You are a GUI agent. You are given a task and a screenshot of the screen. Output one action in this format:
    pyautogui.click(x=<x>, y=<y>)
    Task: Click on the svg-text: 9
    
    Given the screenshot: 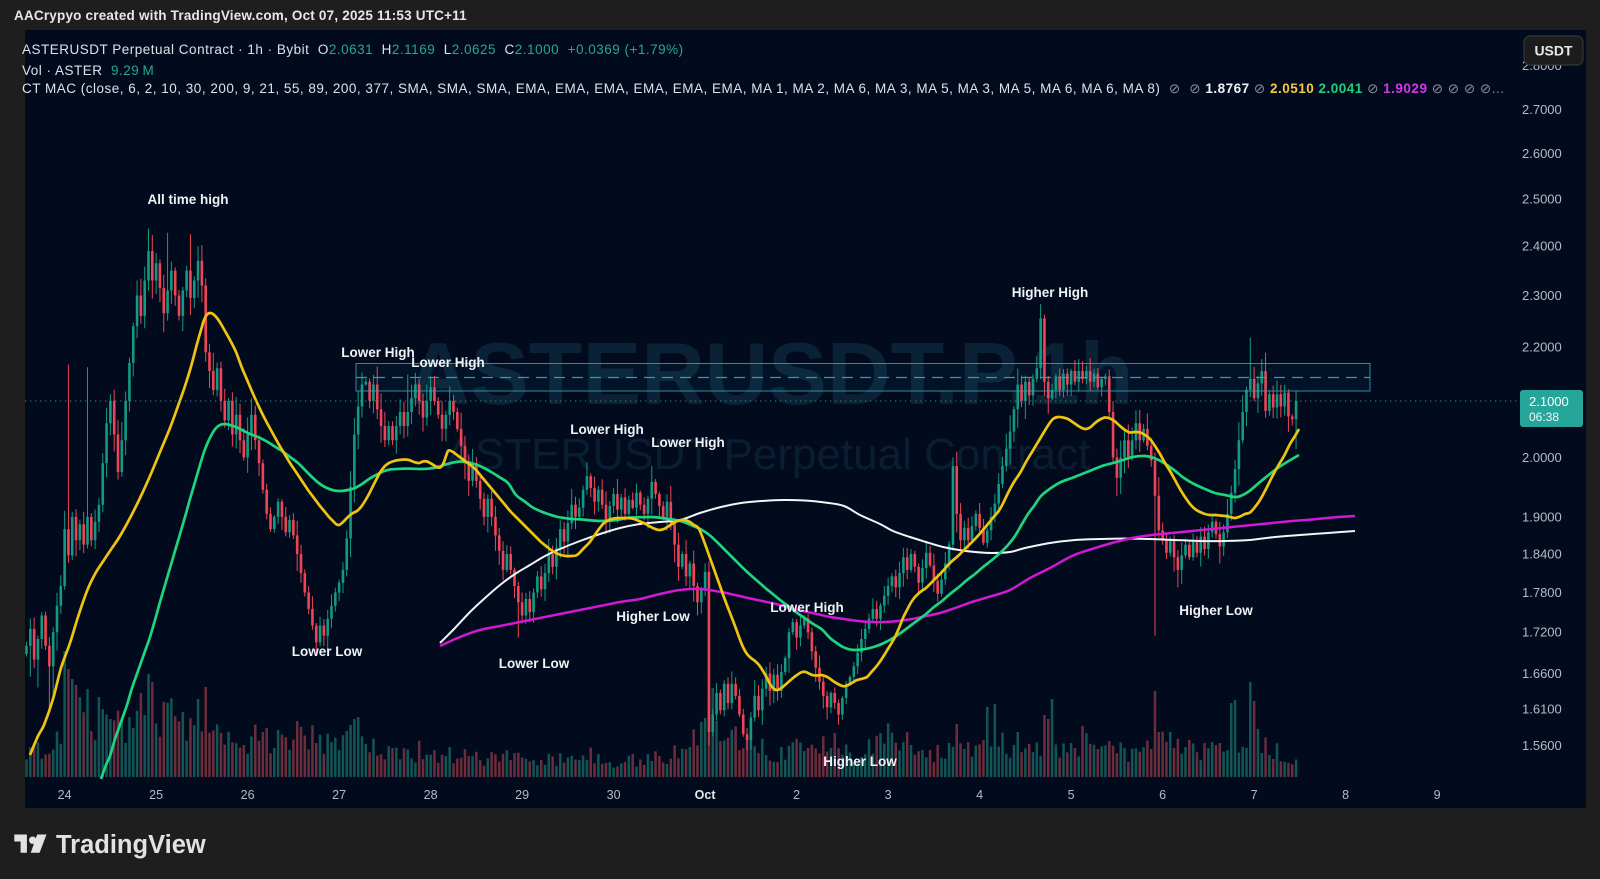 What is the action you would take?
    pyautogui.click(x=1437, y=795)
    